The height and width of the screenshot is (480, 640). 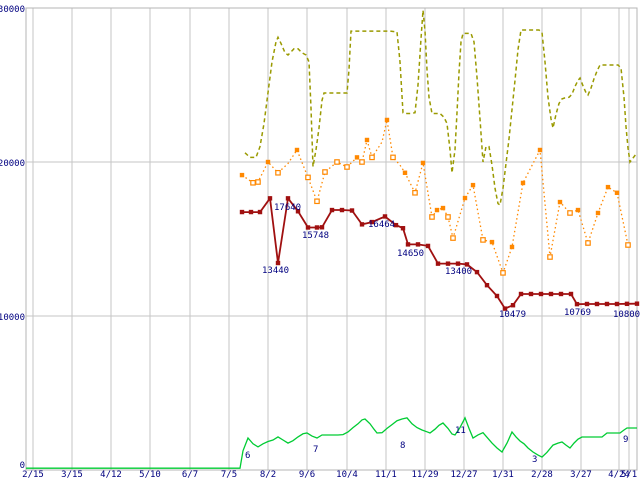 I want to click on x-axis-label: 4/24, so click(x=619, y=475).